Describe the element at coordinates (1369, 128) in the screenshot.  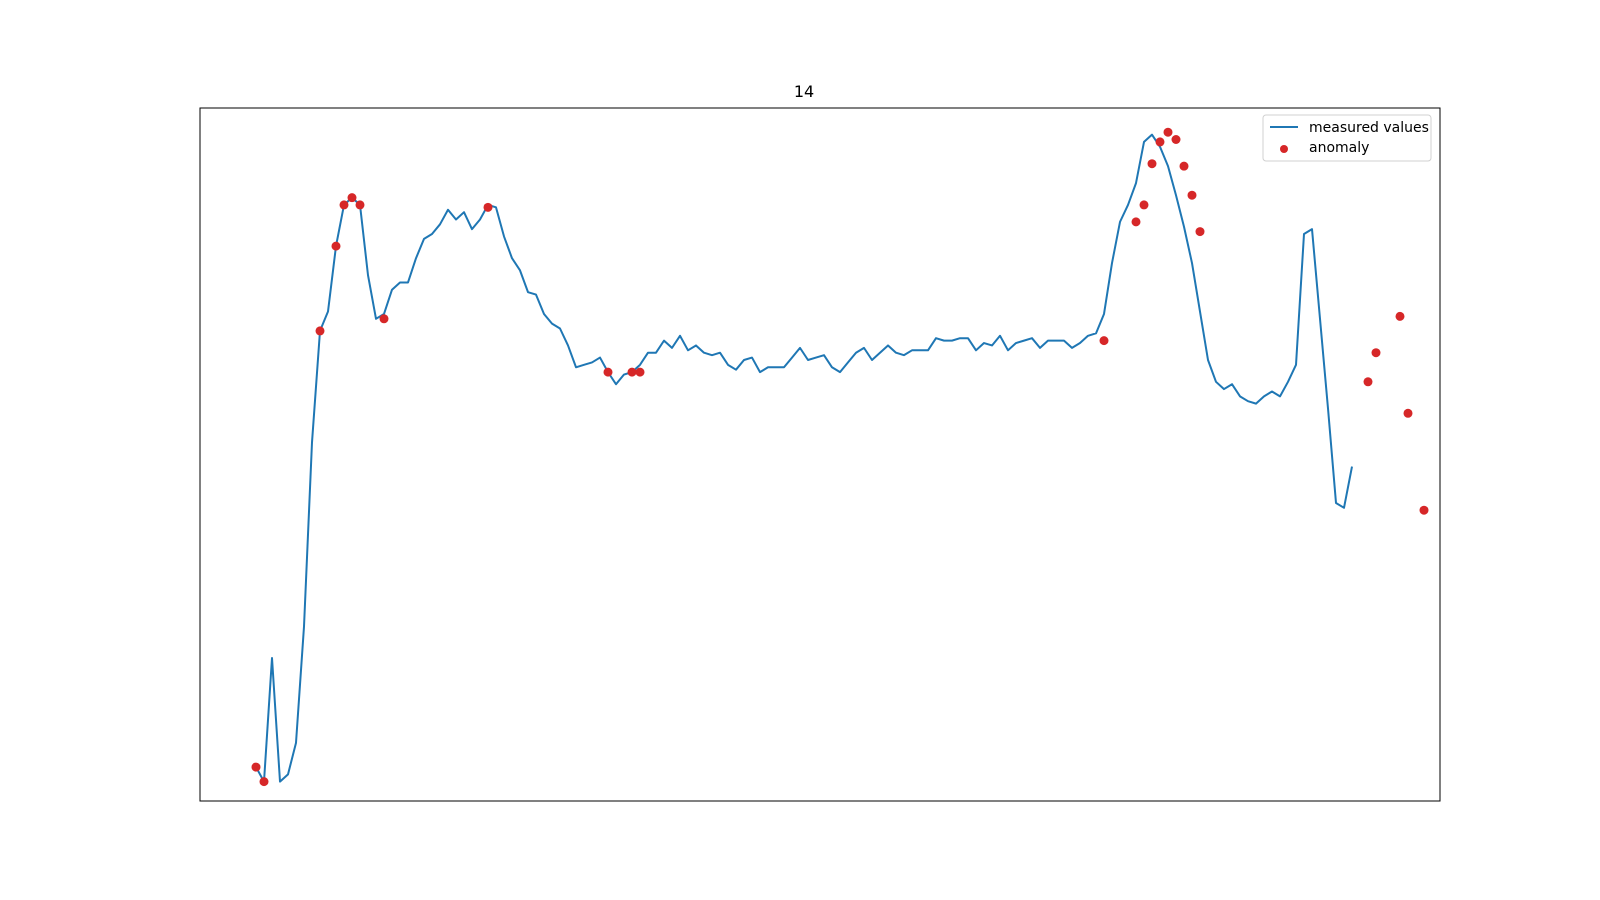
I see `legend-label-measured-values: measured values` at that location.